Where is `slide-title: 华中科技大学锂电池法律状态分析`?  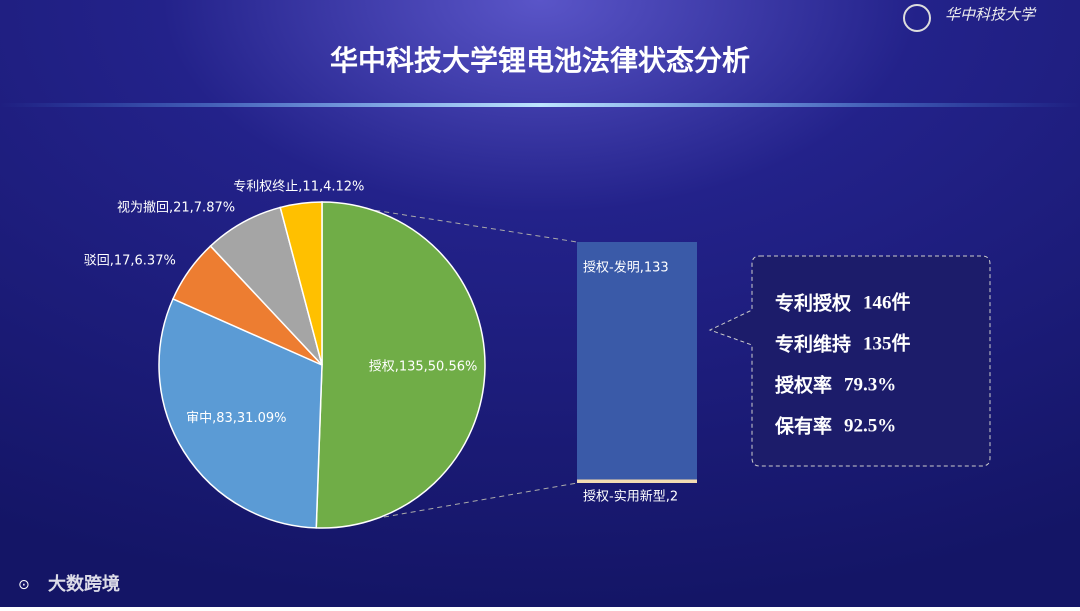
slide-title: 华中科技大学锂电池法律状态分析 is located at coordinates (540, 60).